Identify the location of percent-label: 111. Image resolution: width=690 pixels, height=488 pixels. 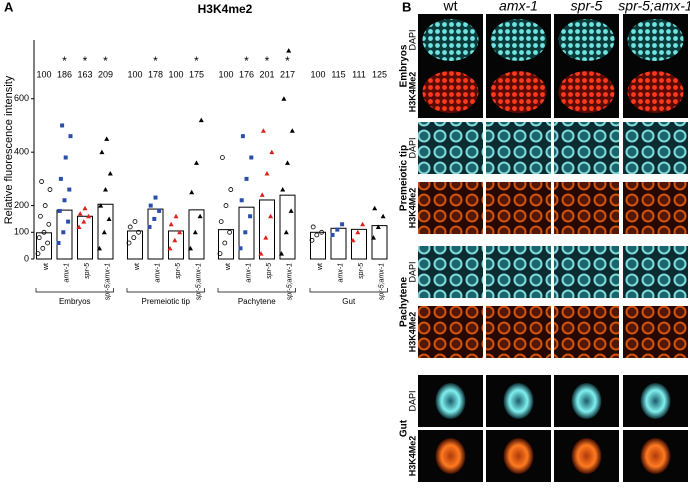
(359, 74).